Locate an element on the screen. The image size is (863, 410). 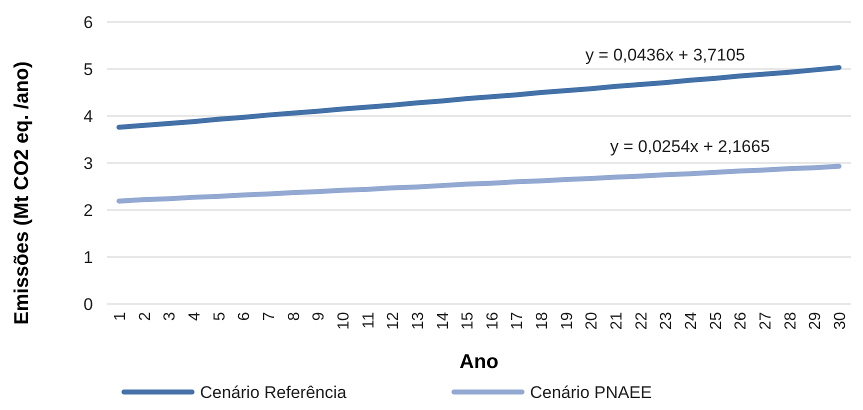
y-tick-label: 3 is located at coordinates (88, 163).